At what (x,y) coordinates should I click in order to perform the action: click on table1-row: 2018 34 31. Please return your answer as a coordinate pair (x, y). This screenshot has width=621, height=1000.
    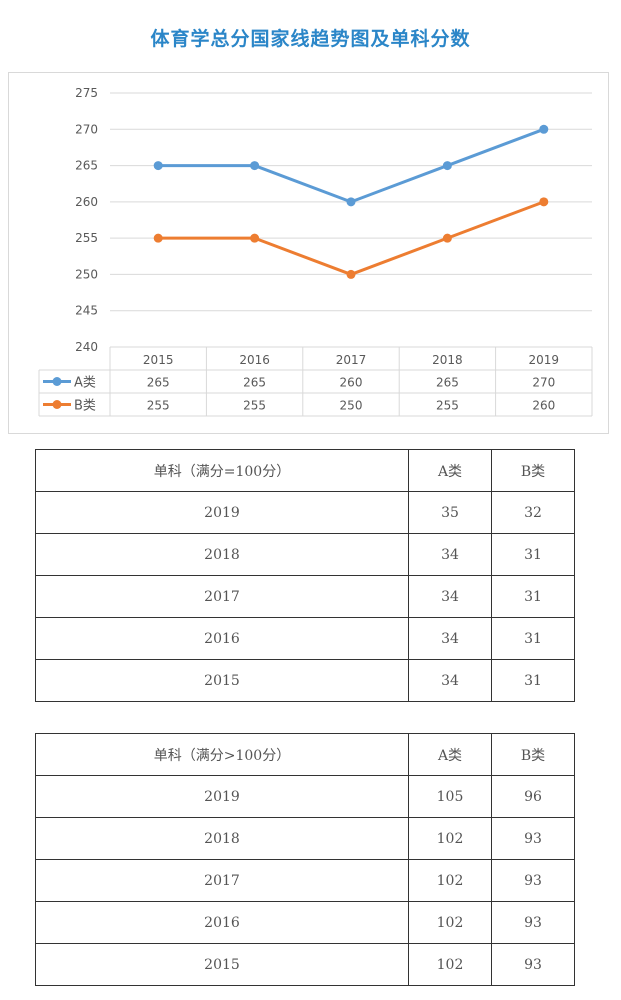
    Looking at the image, I should click on (305, 554).